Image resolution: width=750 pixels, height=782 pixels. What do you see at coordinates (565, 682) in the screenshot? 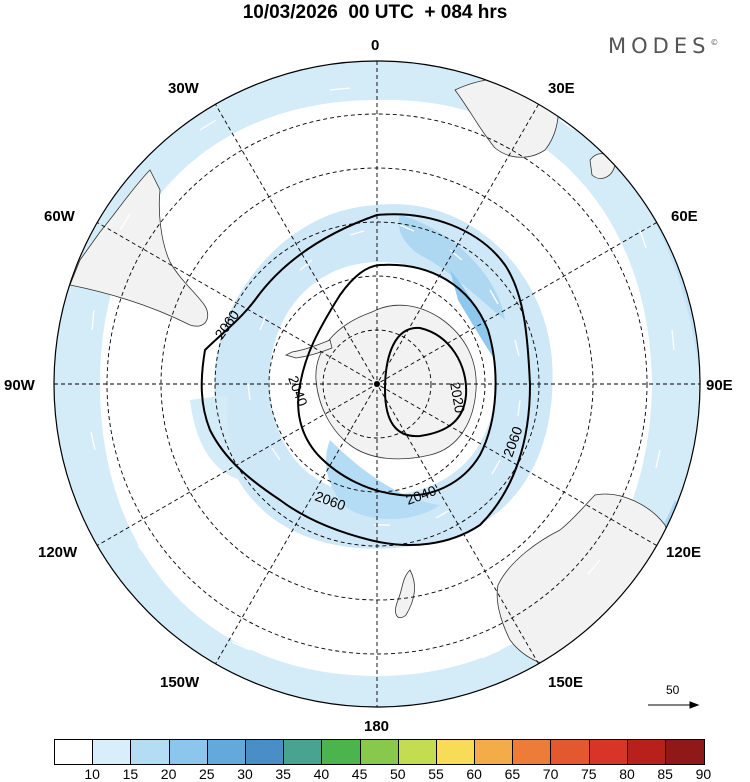
I see `lon-label-150e: 150E` at bounding box center [565, 682].